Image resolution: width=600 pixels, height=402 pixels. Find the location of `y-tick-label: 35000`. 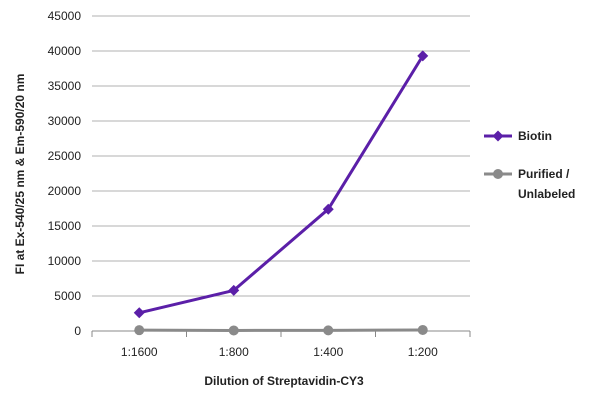

y-tick-label: 35000 is located at coordinates (65, 86).